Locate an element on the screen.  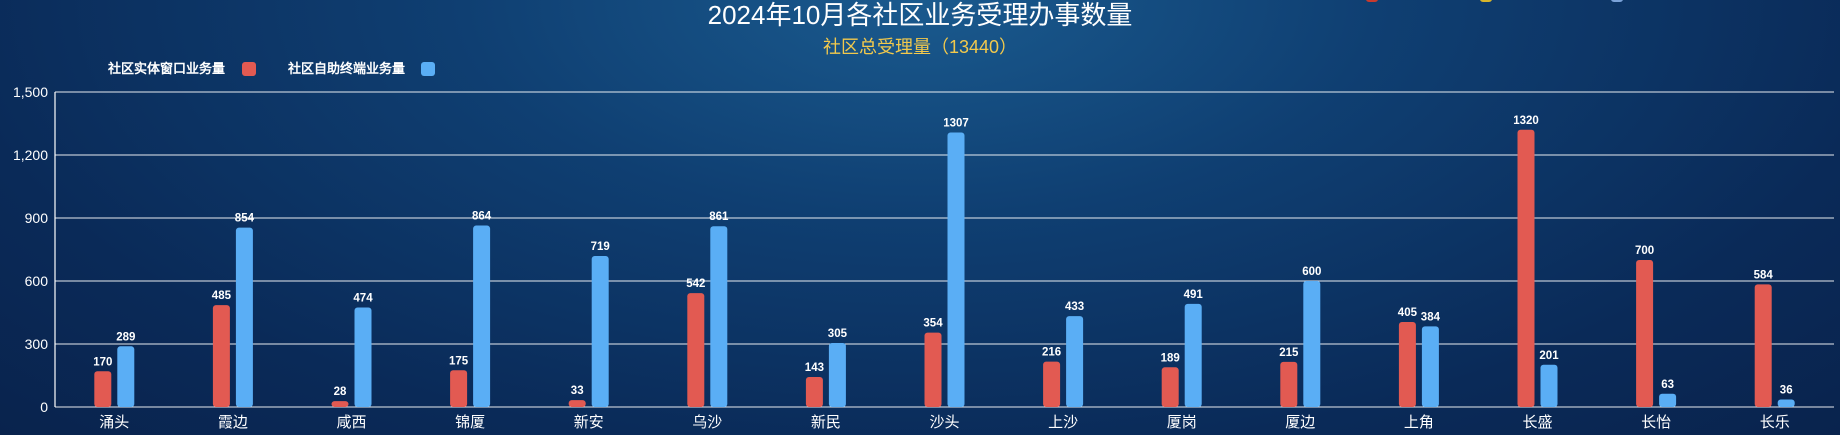
y-axis-ticks: 0 300 600 900 1,200 1,500 is located at coordinates (30, 249).